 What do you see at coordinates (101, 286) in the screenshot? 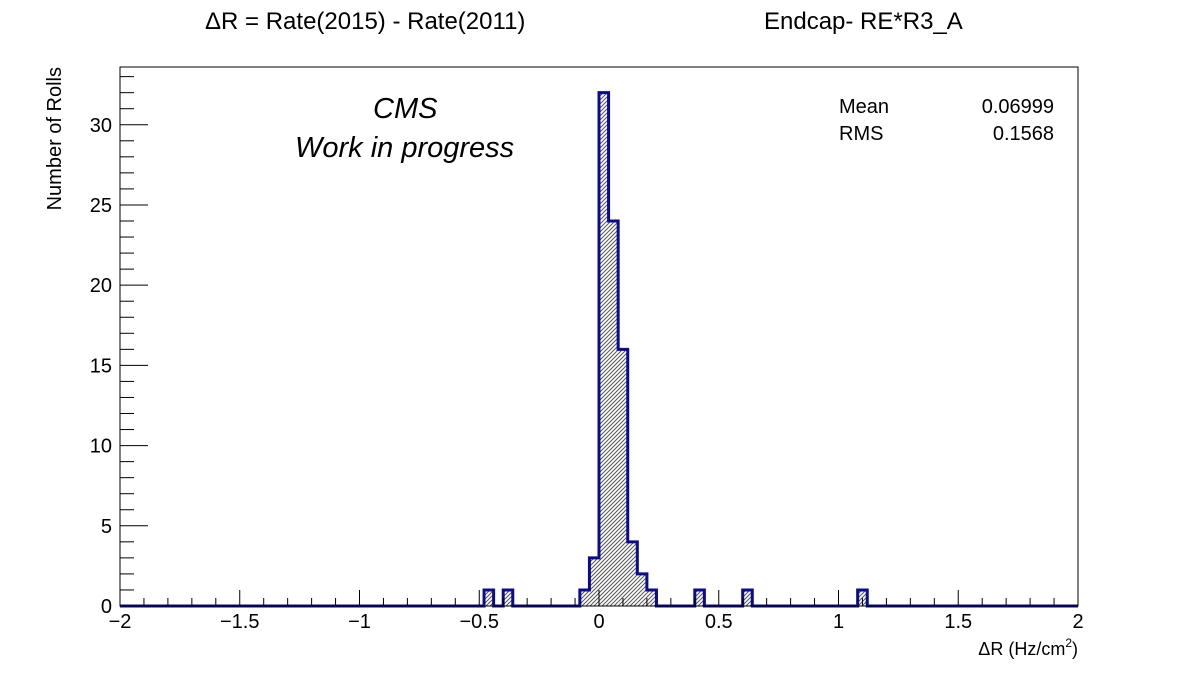
I see `y-tick-label: 20` at bounding box center [101, 286].